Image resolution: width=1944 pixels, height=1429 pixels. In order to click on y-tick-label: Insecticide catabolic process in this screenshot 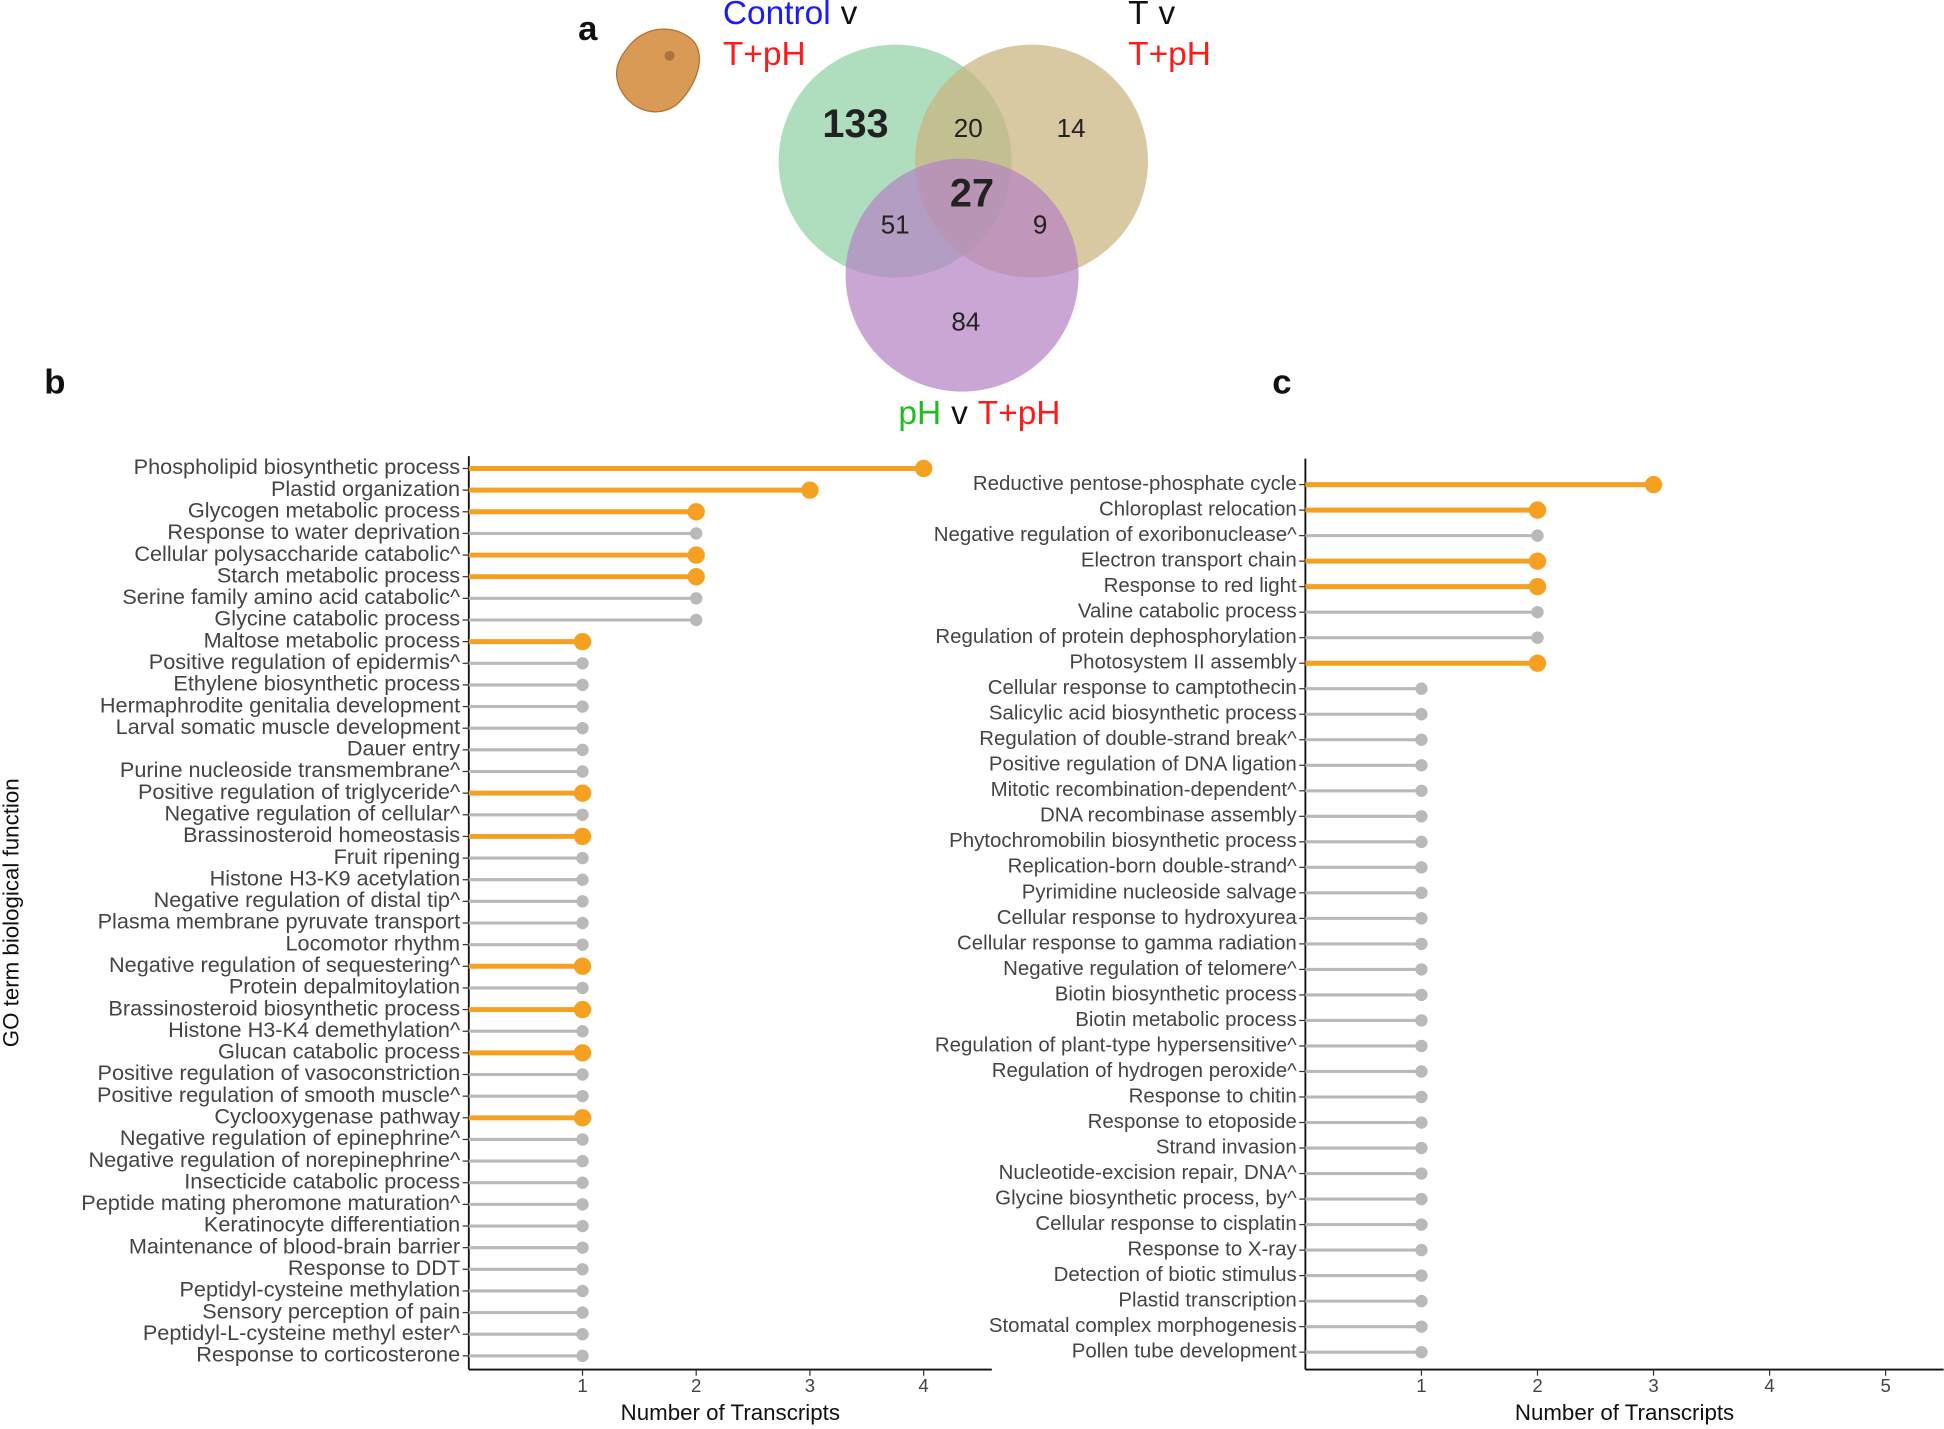, I will do `click(322, 1180)`.